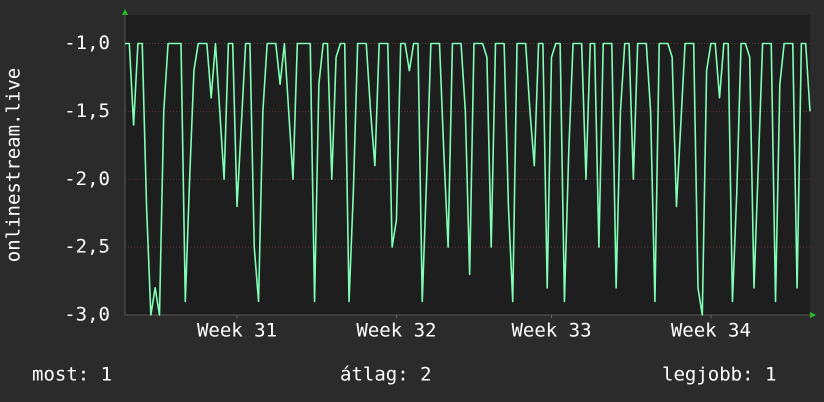  I want to click on y-tick-label: -1,0, so click(87, 43).